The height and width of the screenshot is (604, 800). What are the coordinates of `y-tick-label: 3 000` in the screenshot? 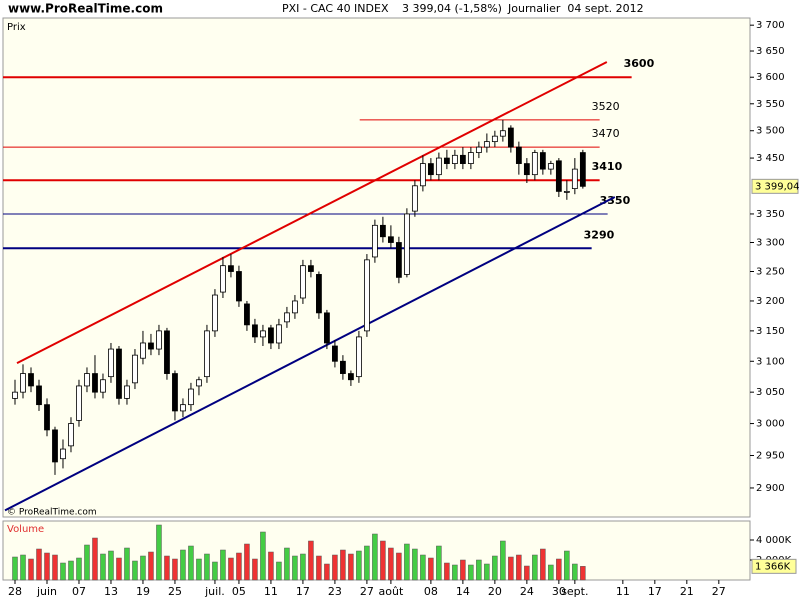 It's located at (770, 424).